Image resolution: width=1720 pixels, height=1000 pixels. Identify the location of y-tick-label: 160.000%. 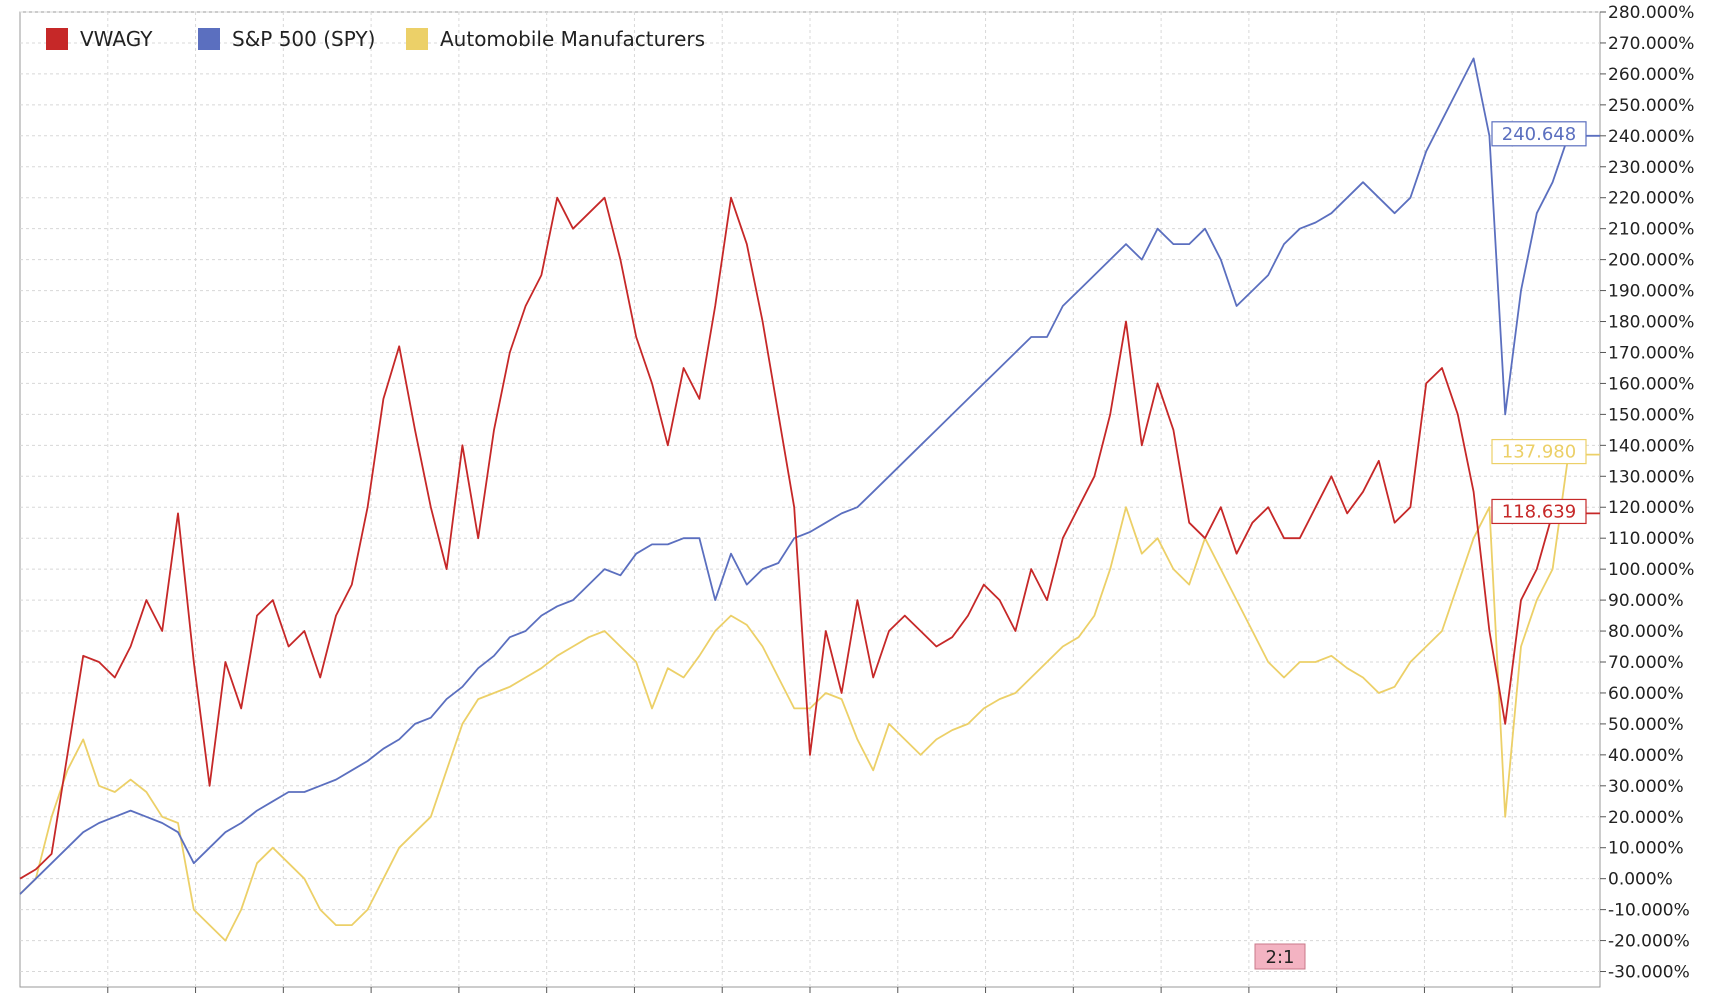
(1651, 384).